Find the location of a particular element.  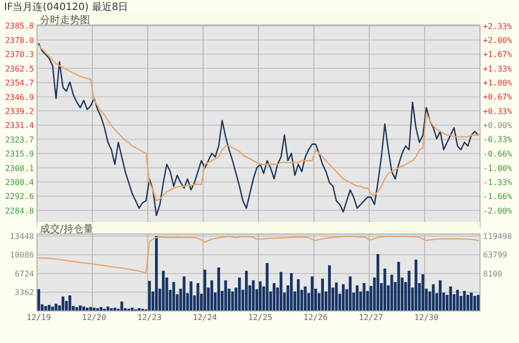

line-series is located at coordinates (258, 254).